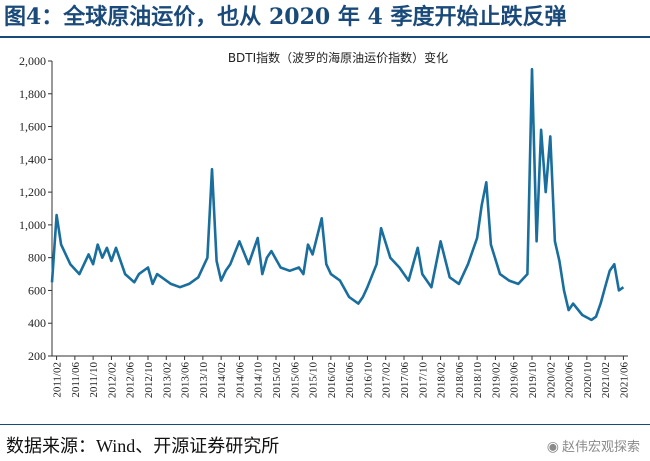  What do you see at coordinates (37, 258) in the screenshot?
I see `y-tick-label: 800` at bounding box center [37, 258].